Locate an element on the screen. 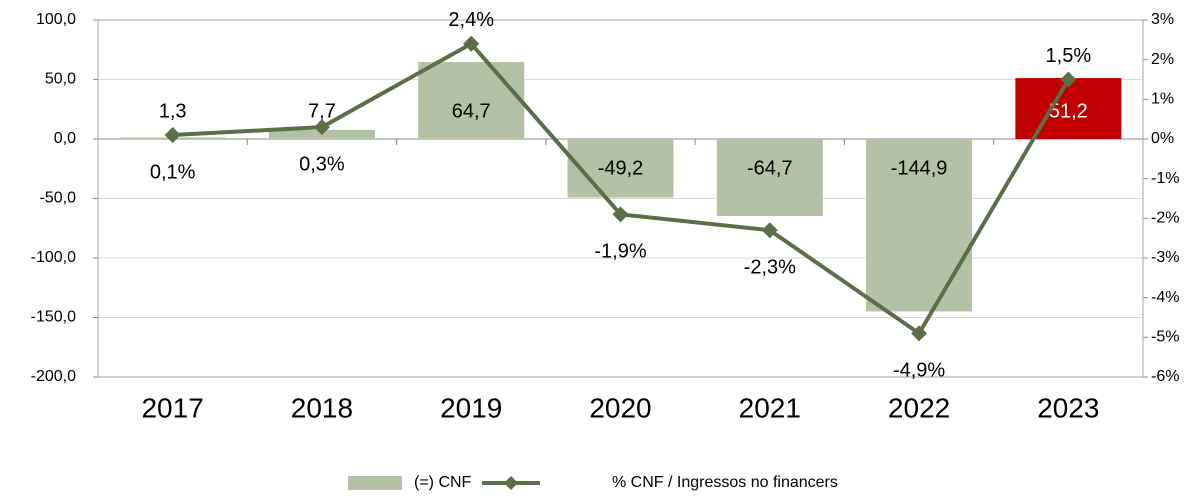 The image size is (1198, 496). y2-tick-label: -5% is located at coordinates (1165, 337).